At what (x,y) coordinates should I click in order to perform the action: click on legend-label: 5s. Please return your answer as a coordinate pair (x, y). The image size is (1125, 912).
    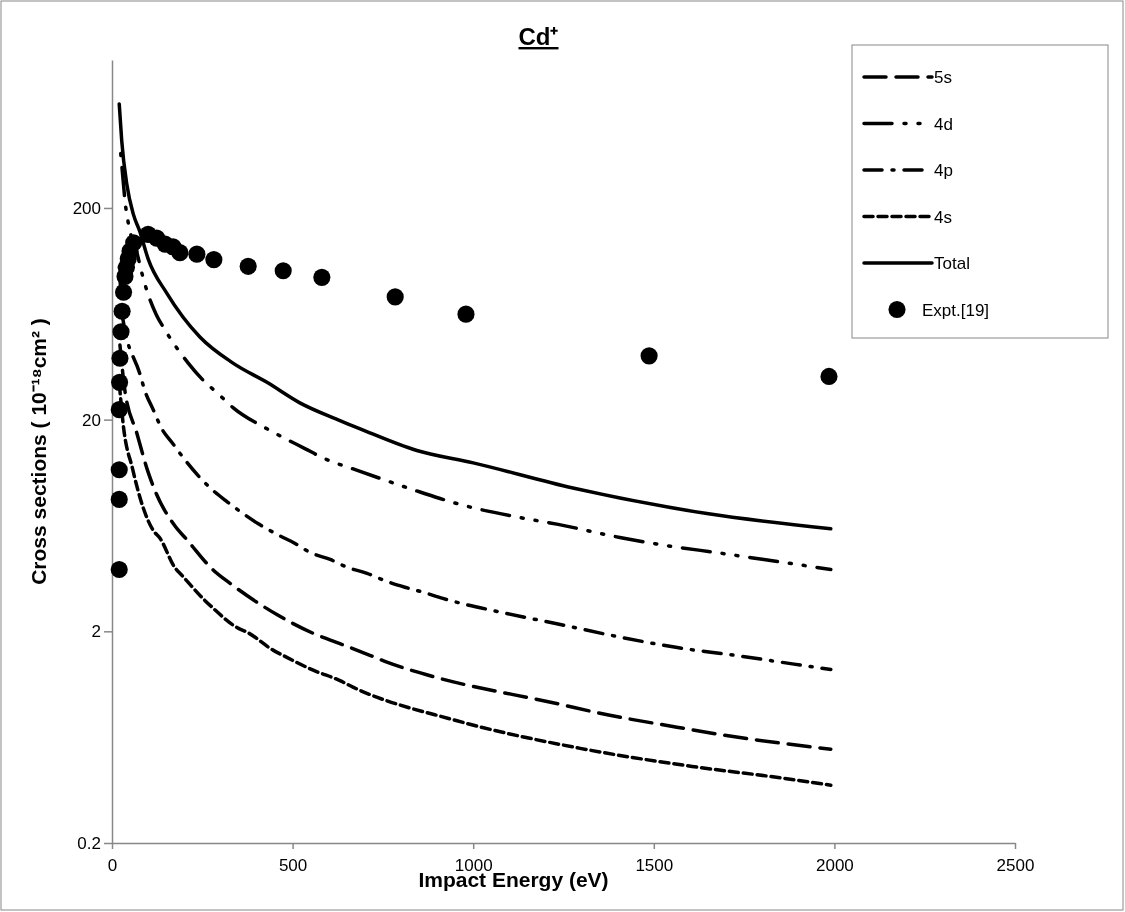
    Looking at the image, I should click on (943, 77).